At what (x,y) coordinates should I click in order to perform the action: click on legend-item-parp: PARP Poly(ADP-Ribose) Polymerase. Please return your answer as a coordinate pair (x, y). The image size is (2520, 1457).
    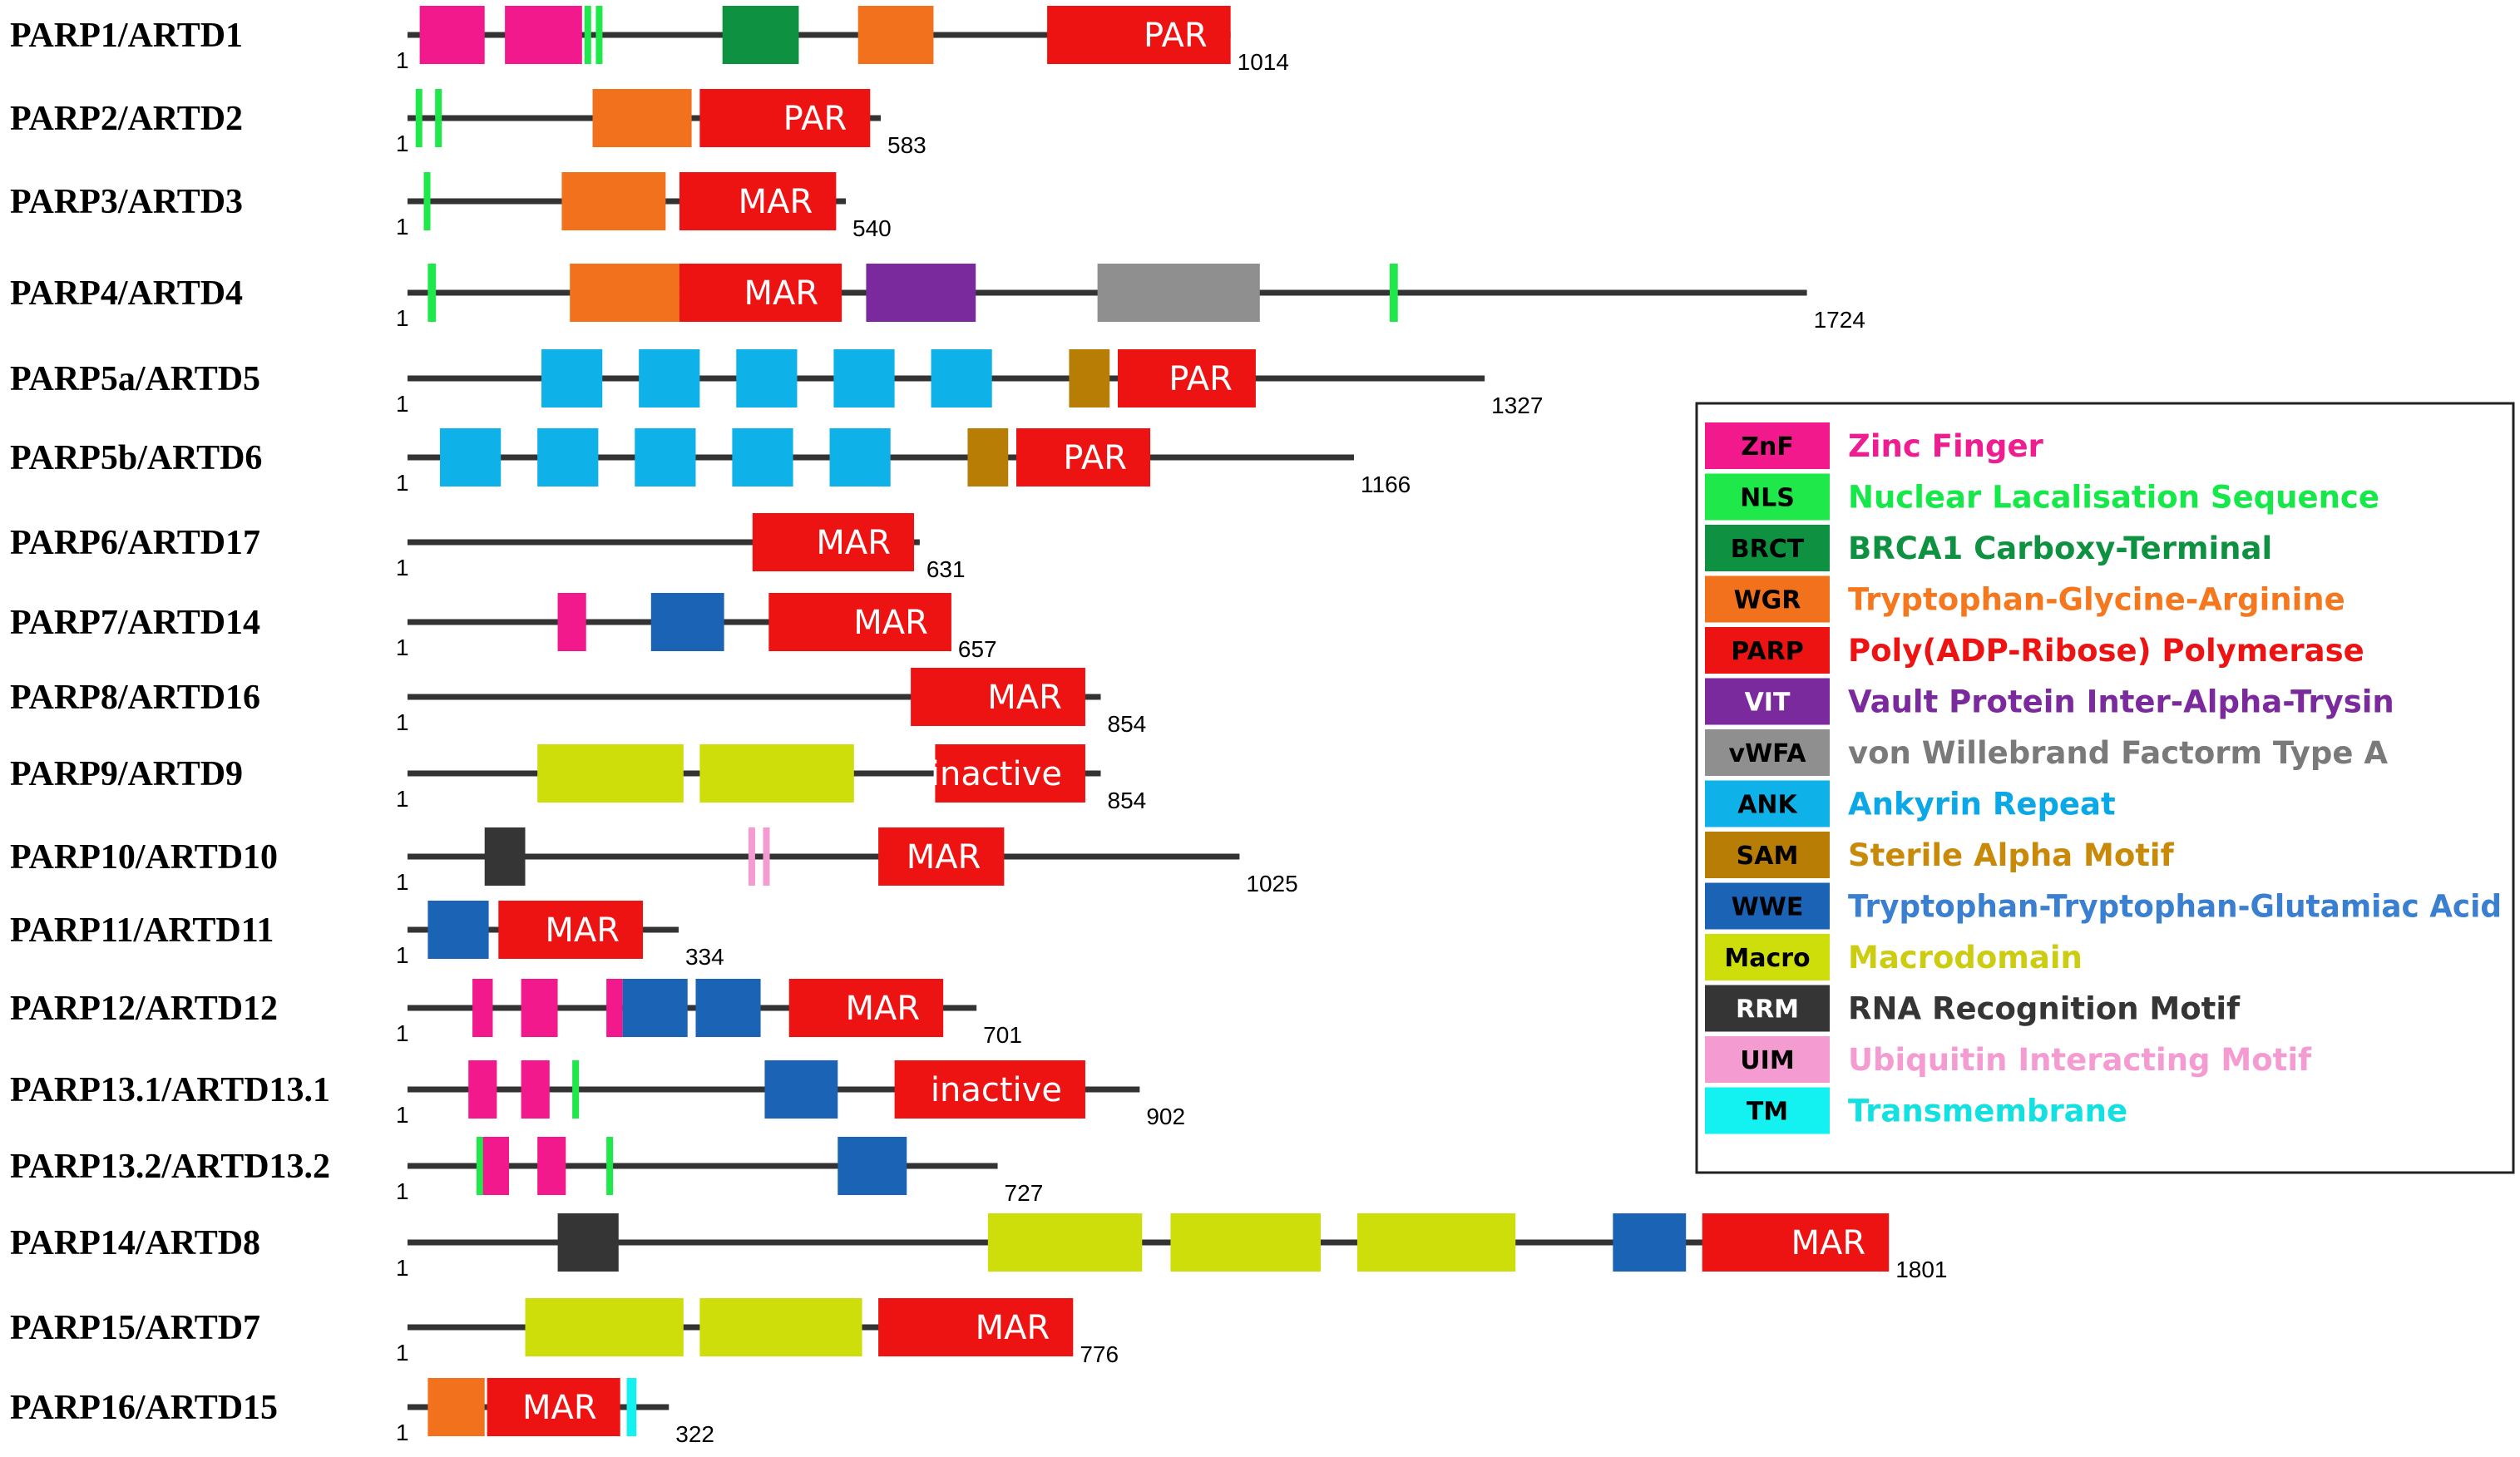
    Looking at the image, I should click on (2034, 650).